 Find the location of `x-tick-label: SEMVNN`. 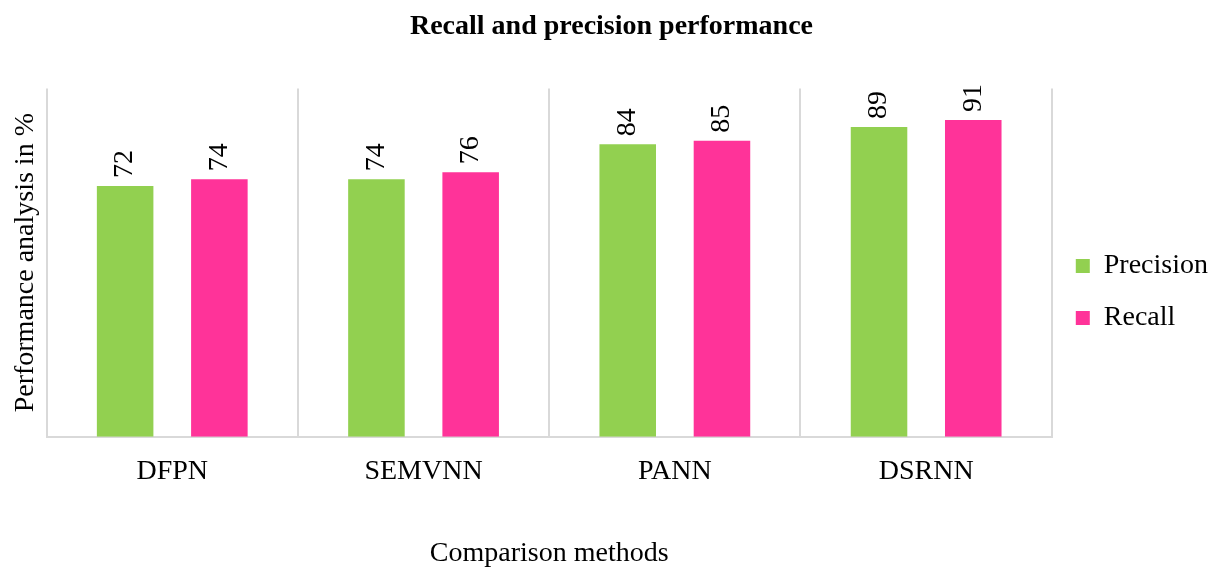

x-tick-label: SEMVNN is located at coordinates (423, 469).